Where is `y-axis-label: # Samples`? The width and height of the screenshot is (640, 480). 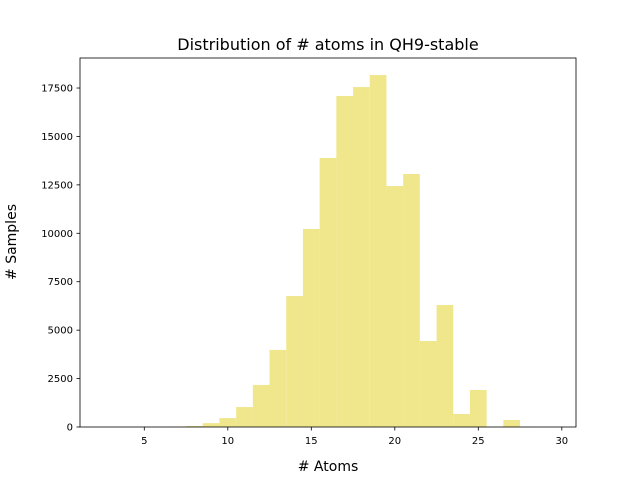 y-axis-label: # Samples is located at coordinates (12, 242).